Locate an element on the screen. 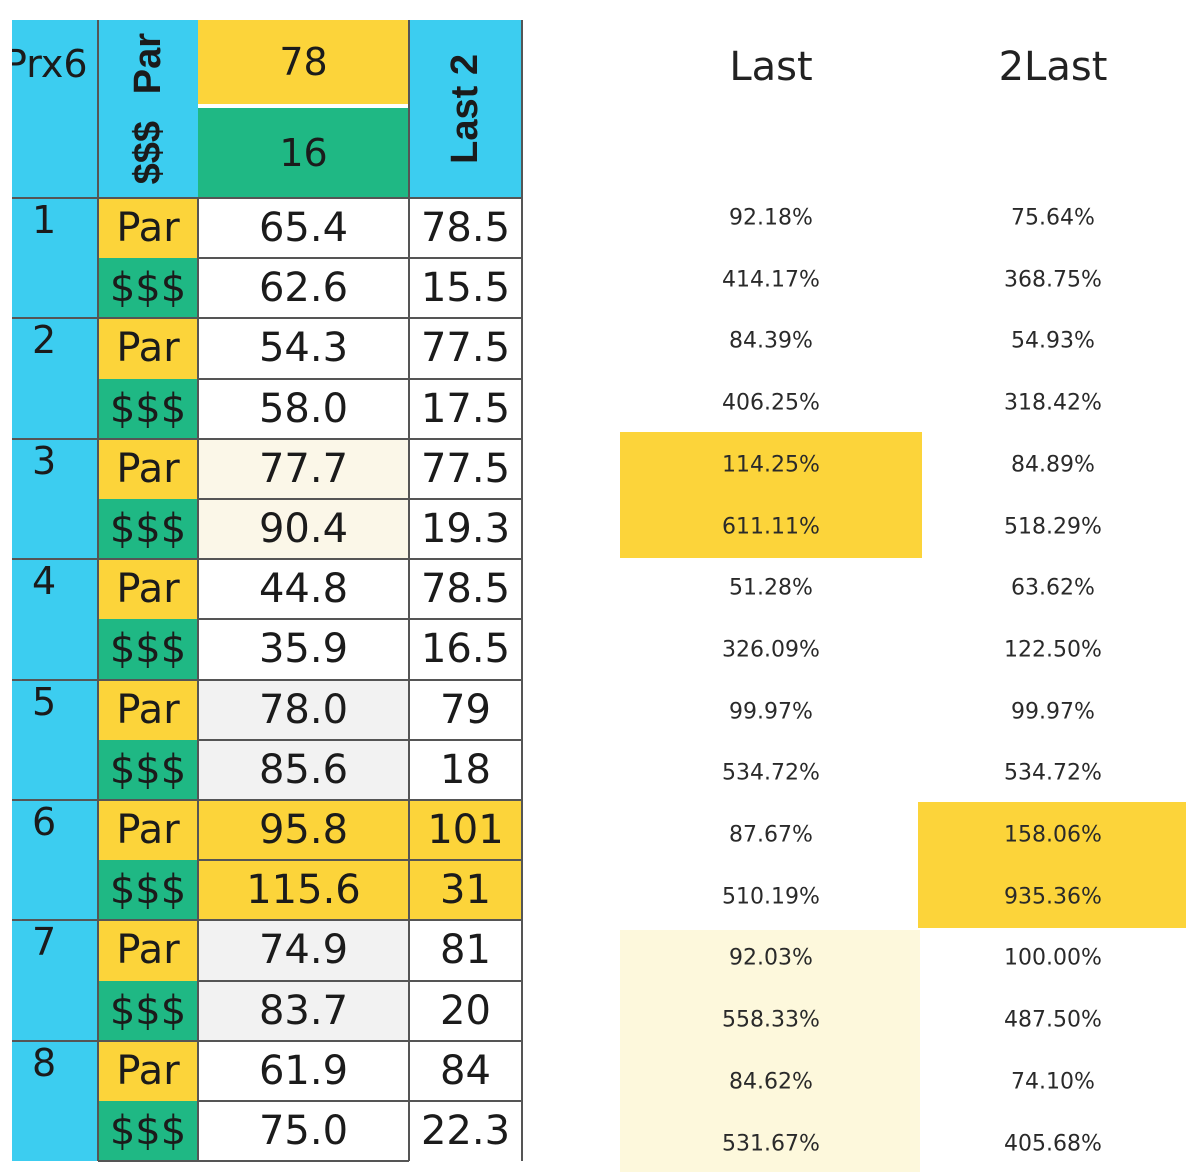  par-last-percent: 84.62% is located at coordinates (771, 1082).